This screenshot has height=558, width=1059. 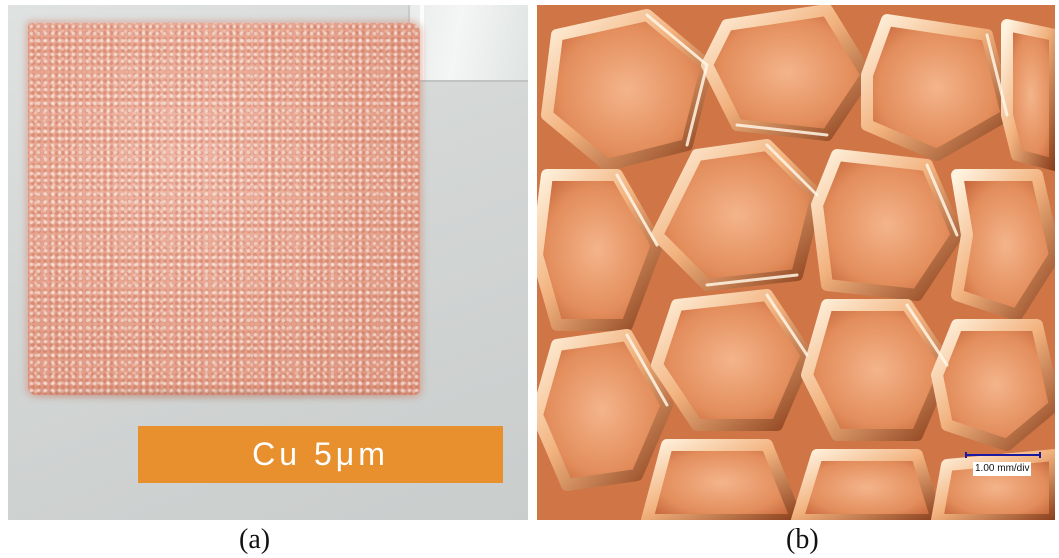 I want to click on sample-label-text: Cu 5μm, so click(x=320, y=454).